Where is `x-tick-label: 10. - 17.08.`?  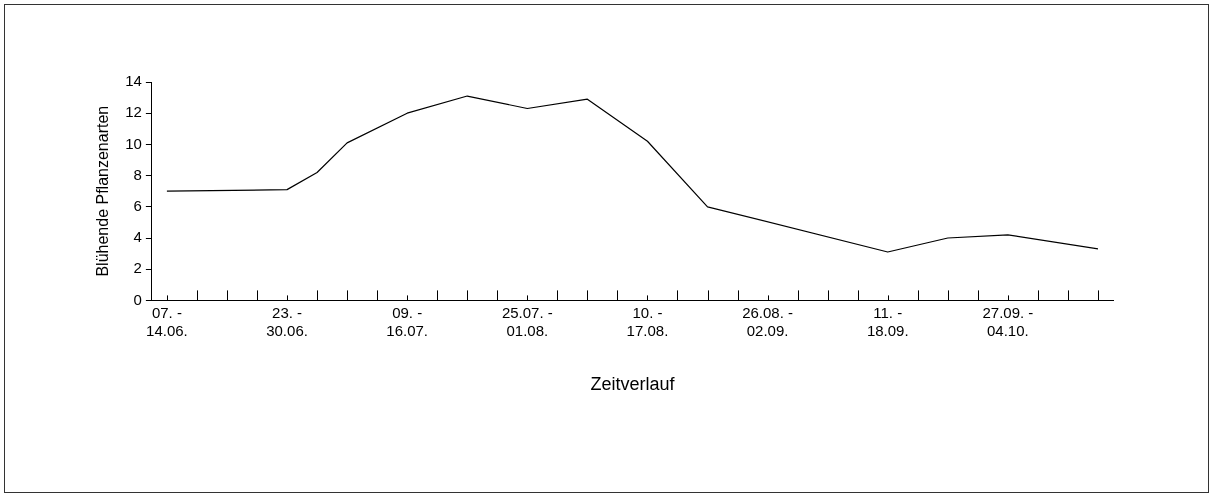
x-tick-label: 10. - 17.08. is located at coordinates (647, 321).